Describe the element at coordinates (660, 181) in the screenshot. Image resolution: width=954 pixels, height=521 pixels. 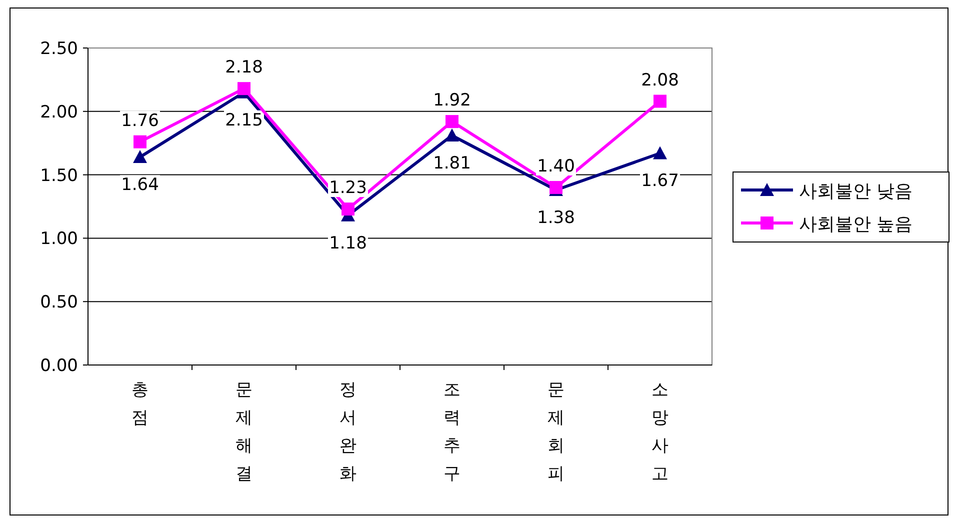
I see `data-label: 1.67` at that location.